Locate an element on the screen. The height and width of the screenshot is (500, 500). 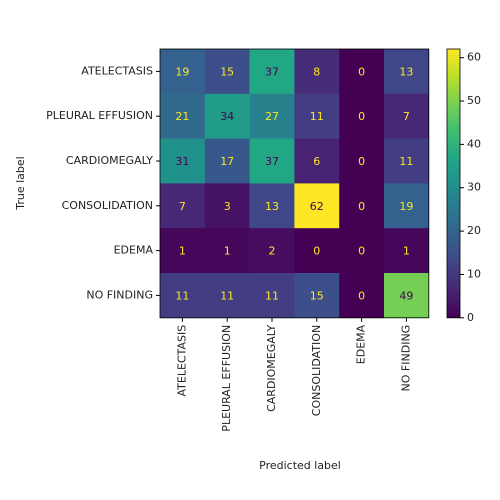
cell-value: 3 is located at coordinates (227, 206).